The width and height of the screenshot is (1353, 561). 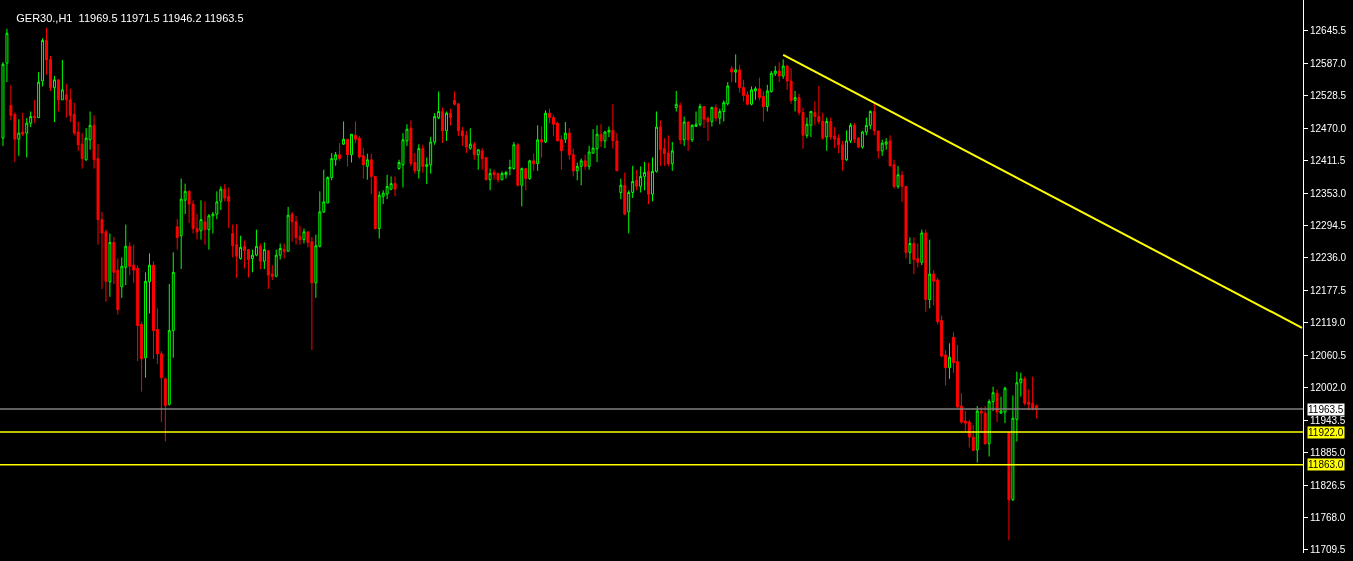 What do you see at coordinates (1328, 258) in the screenshot?
I see `y-tick-label: 12236.0` at bounding box center [1328, 258].